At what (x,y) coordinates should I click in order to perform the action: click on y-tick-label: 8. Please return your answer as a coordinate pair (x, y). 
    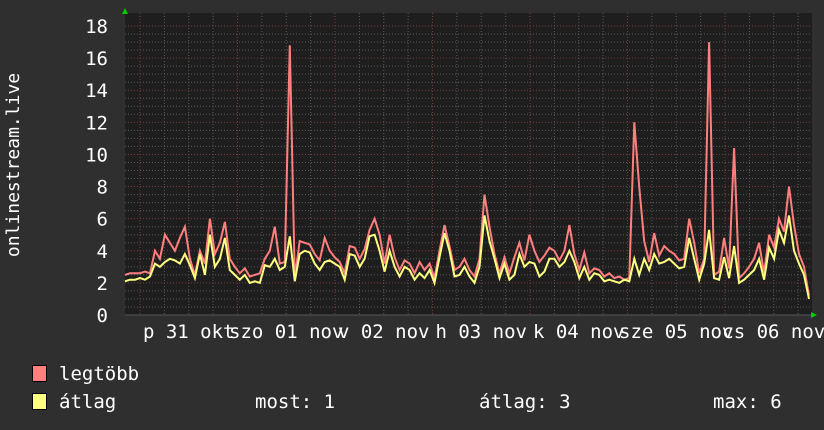
    Looking at the image, I should click on (102, 188).